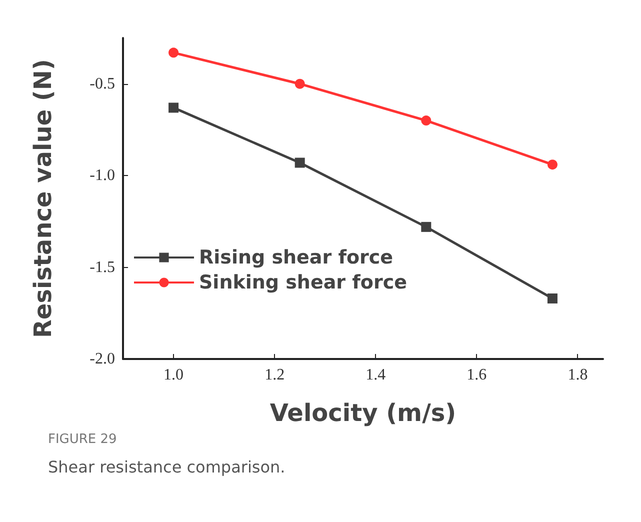  Describe the element at coordinates (102, 83) in the screenshot. I see `y-tick-label: -0.5` at that location.